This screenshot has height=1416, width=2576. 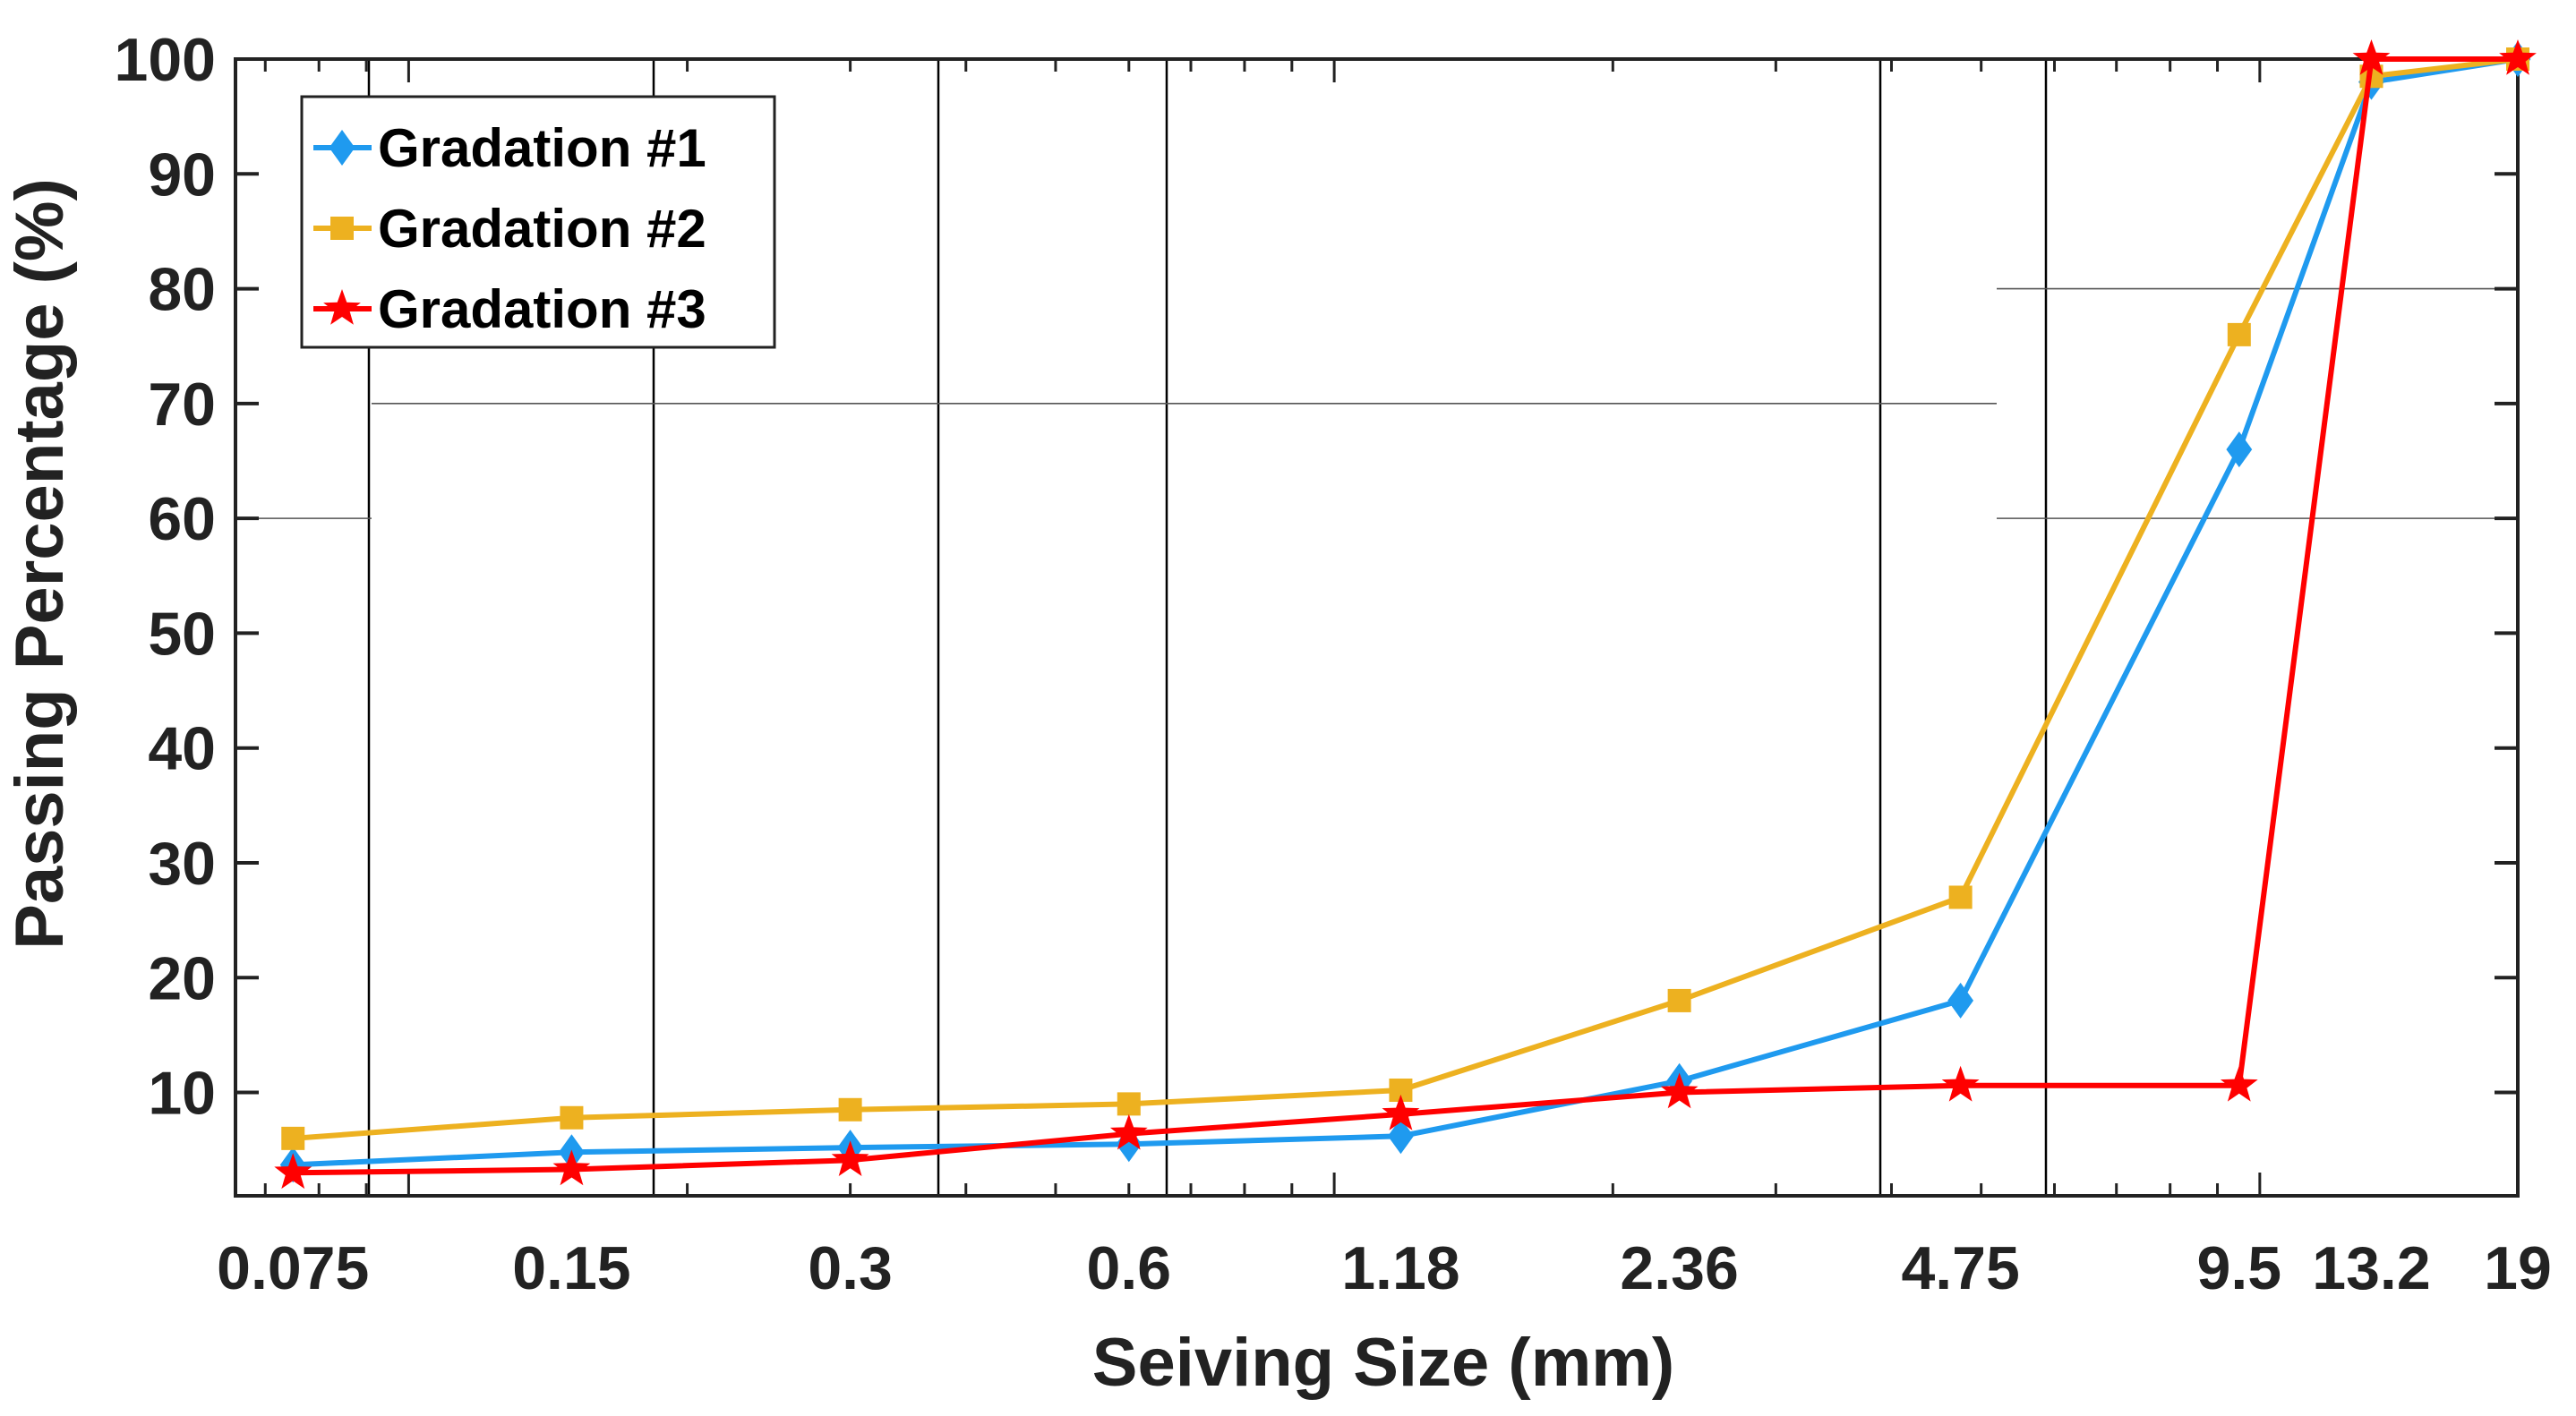 What do you see at coordinates (1960, 1268) in the screenshot?
I see `x-tick-label: 4.75` at bounding box center [1960, 1268].